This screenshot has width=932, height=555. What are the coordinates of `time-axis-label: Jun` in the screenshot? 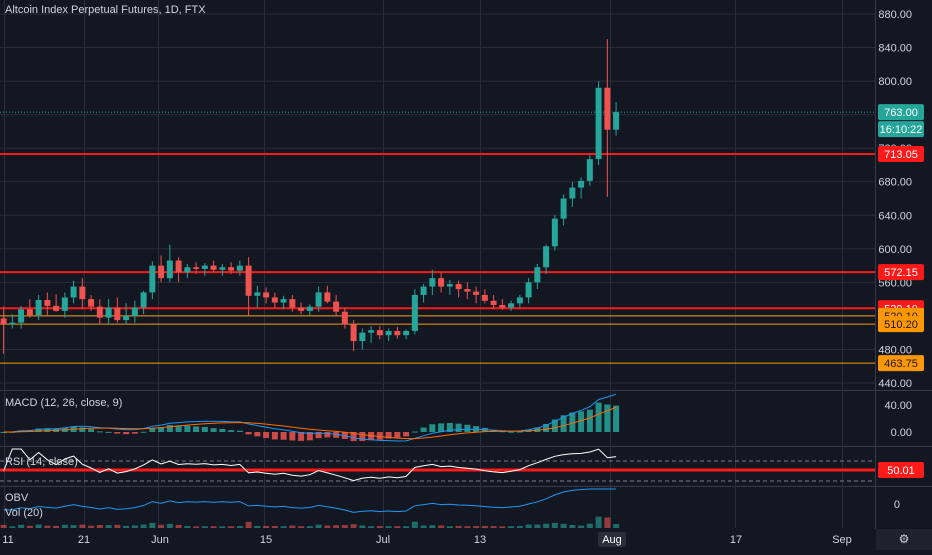 It's located at (160, 540).